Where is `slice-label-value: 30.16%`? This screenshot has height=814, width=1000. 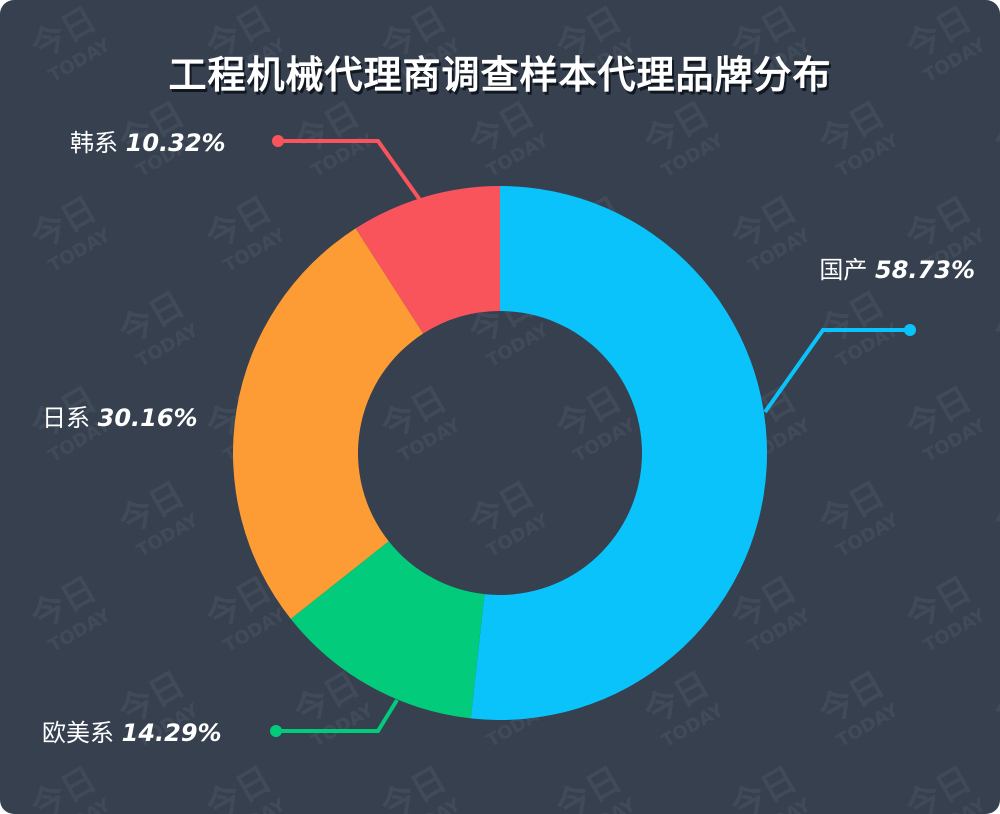
slice-label-value: 30.16% is located at coordinates (148, 418).